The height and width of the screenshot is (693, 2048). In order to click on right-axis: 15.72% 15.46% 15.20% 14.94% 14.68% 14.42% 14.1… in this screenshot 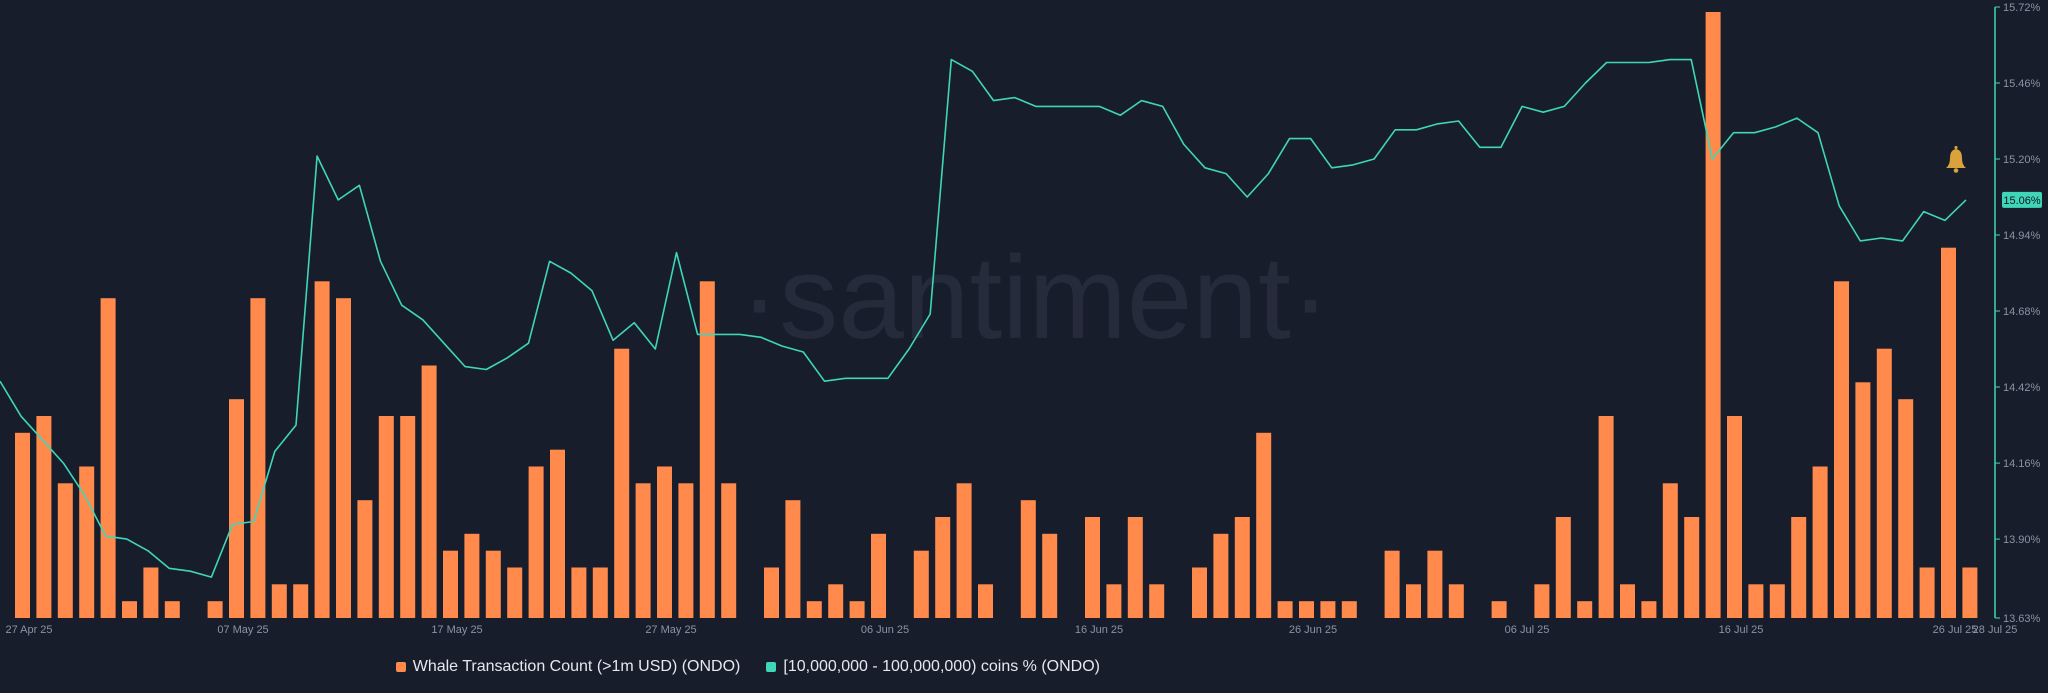, I will do `click(2018, 313)`.